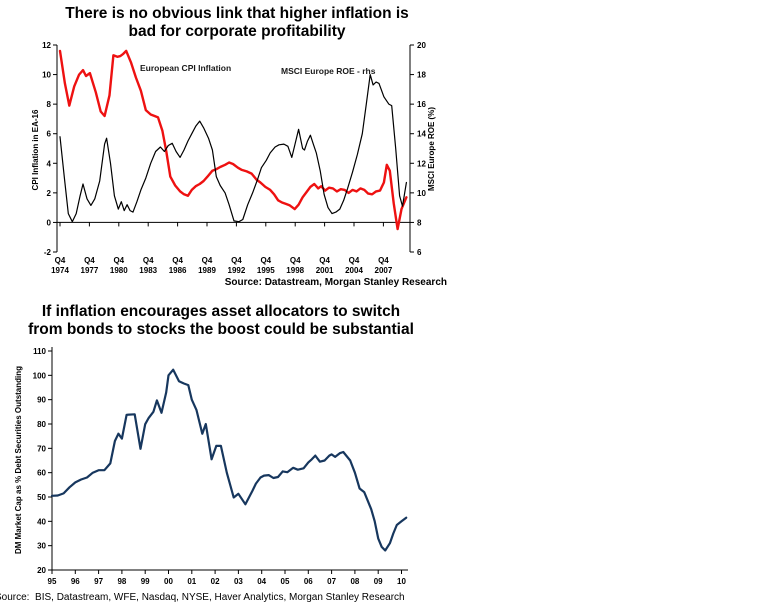 The image size is (768, 614). What do you see at coordinates (354, 270) in the screenshot?
I see `top-x-tick-label-year: 2004` at bounding box center [354, 270].